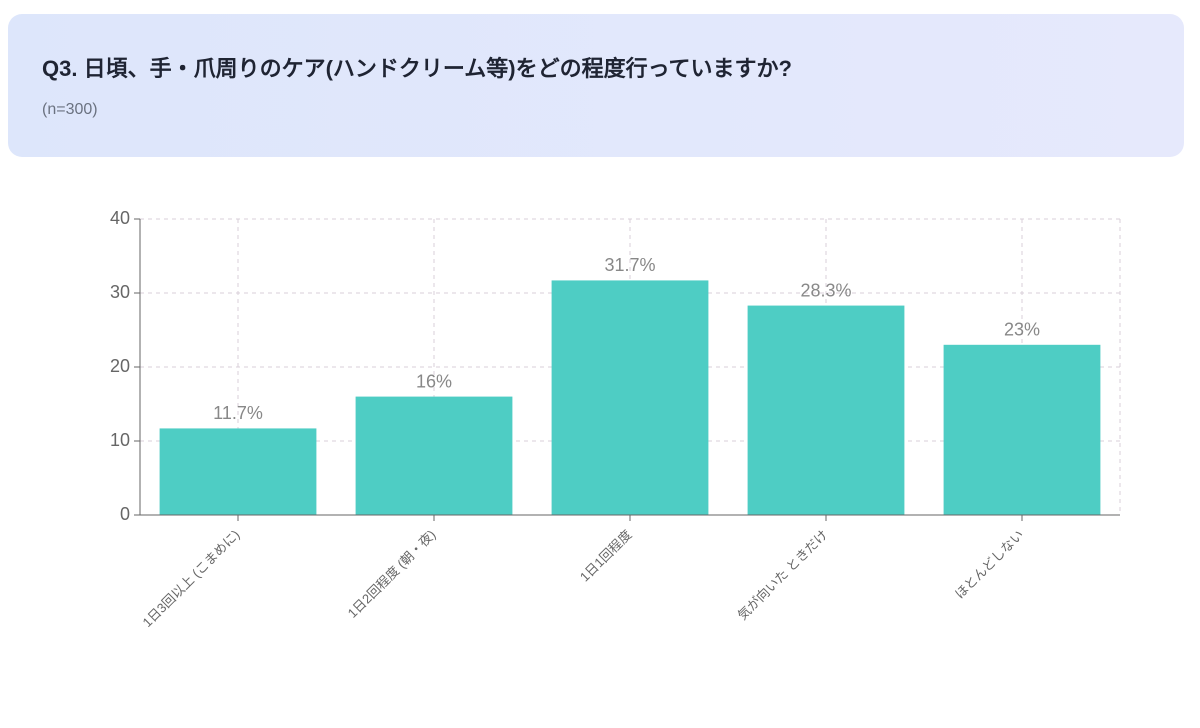 This screenshot has width=1200, height=728. I want to click on data-label: 16%, so click(434, 381).